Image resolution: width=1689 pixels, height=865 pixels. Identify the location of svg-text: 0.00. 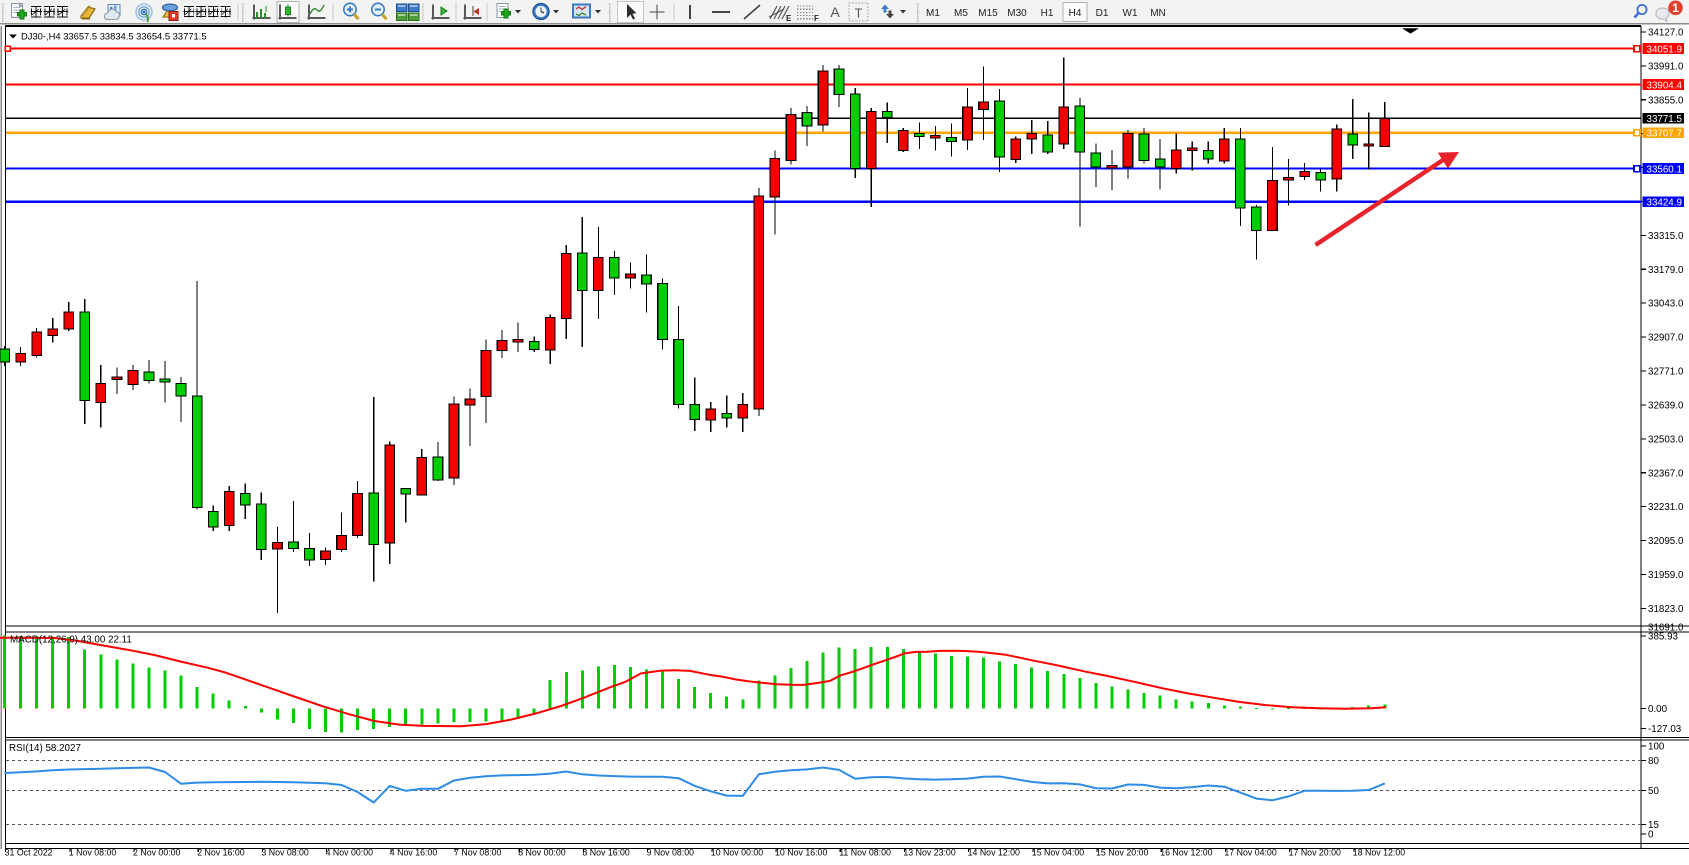
(1658, 709).